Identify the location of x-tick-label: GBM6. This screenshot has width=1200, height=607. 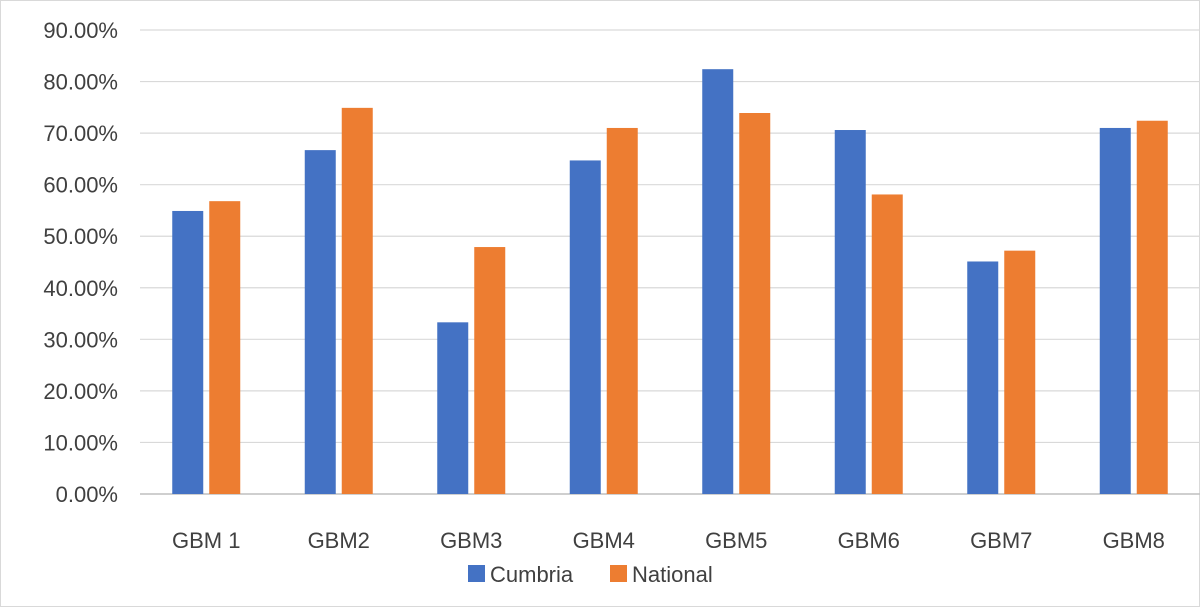
(869, 540).